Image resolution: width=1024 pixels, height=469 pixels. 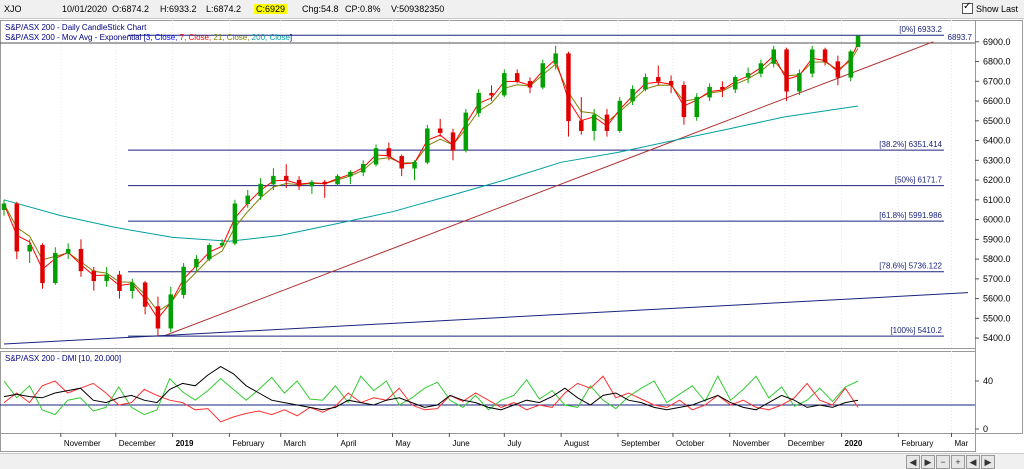 What do you see at coordinates (363, 9) in the screenshot?
I see `change-pct-text: CP:0.8%` at bounding box center [363, 9].